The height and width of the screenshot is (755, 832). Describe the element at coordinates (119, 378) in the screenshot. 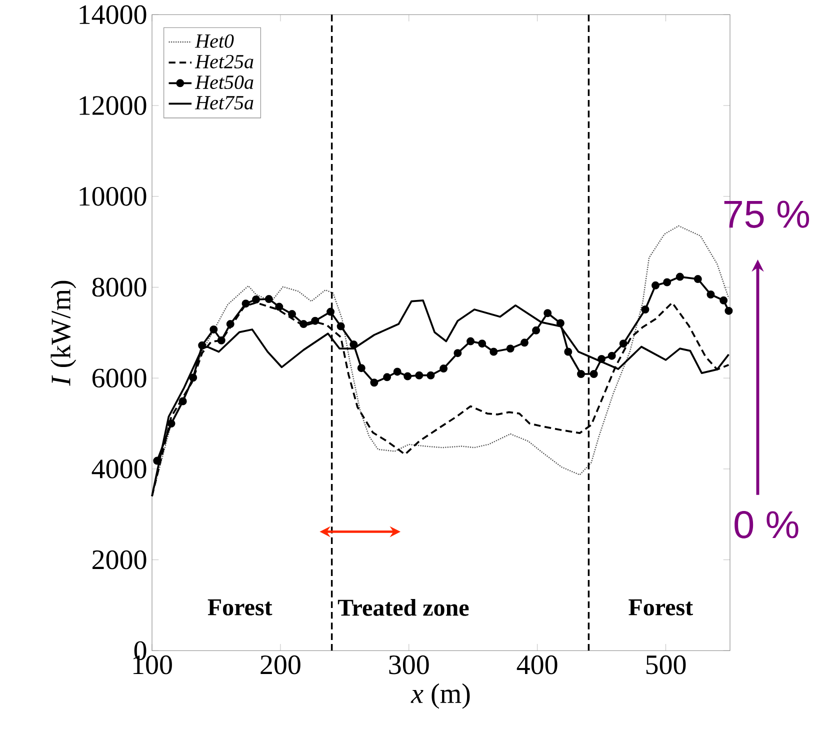

I see `y-tick-label: 6000` at that location.